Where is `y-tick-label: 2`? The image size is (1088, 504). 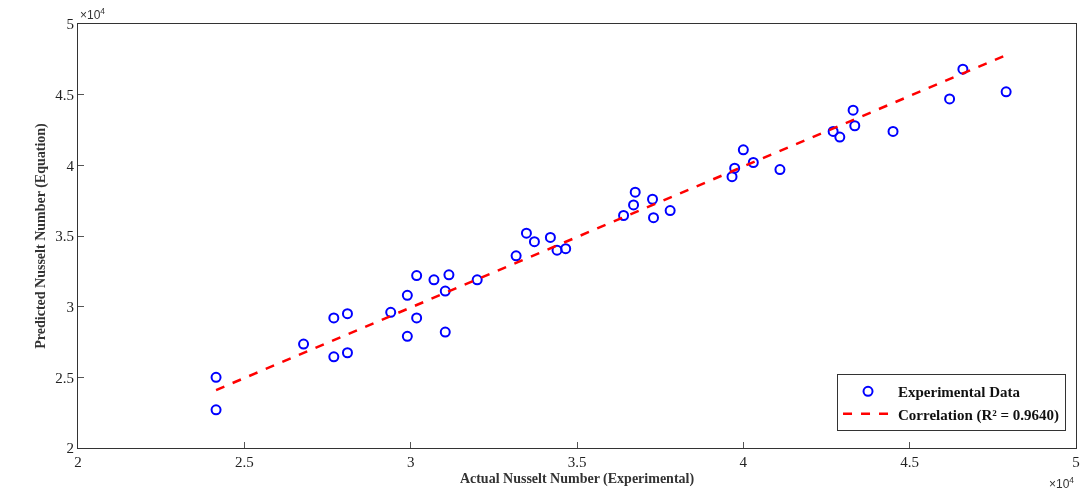 y-tick-label: 2 is located at coordinates (70, 448).